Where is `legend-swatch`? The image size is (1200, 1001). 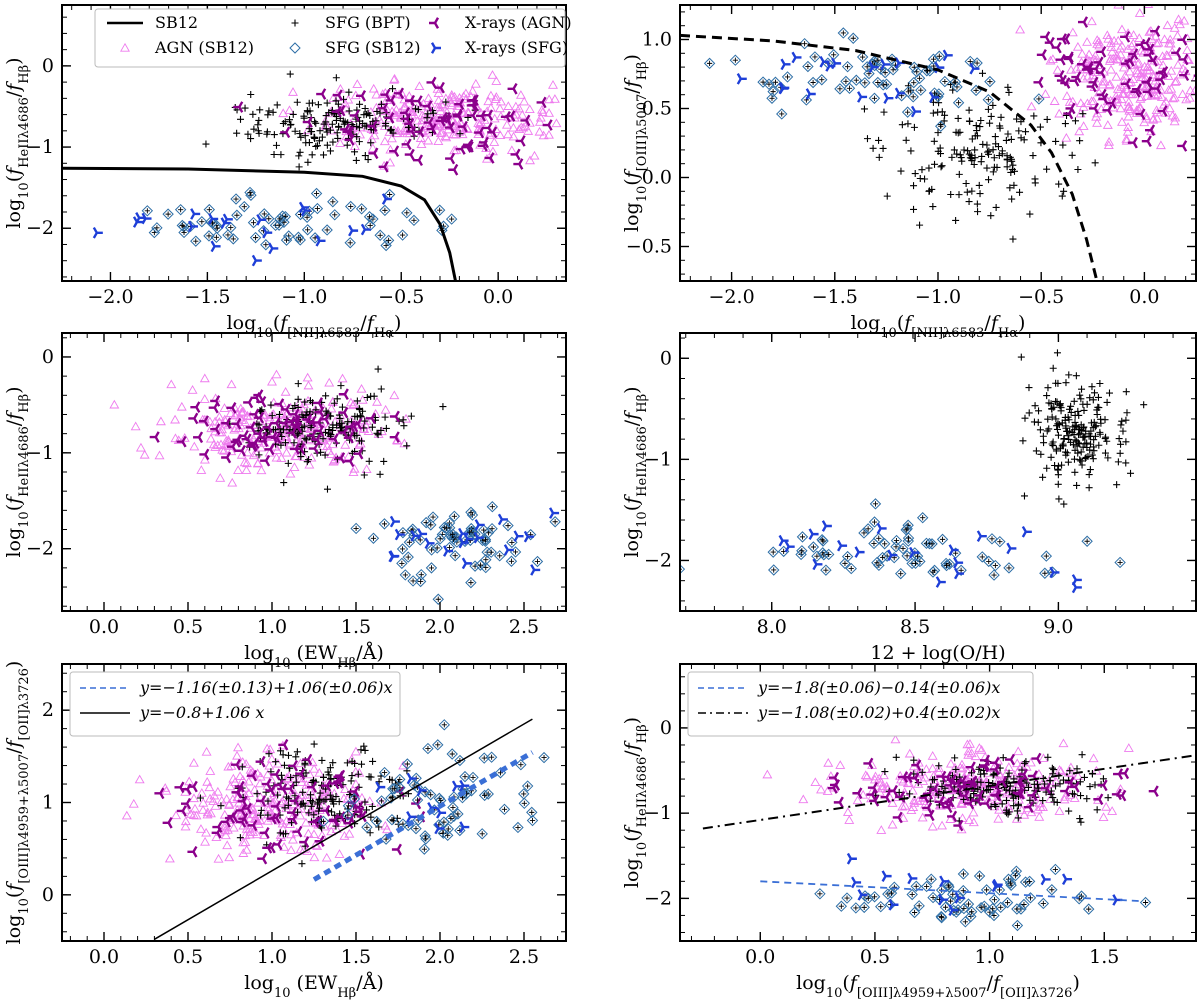 legend-swatch is located at coordinates (295, 48).